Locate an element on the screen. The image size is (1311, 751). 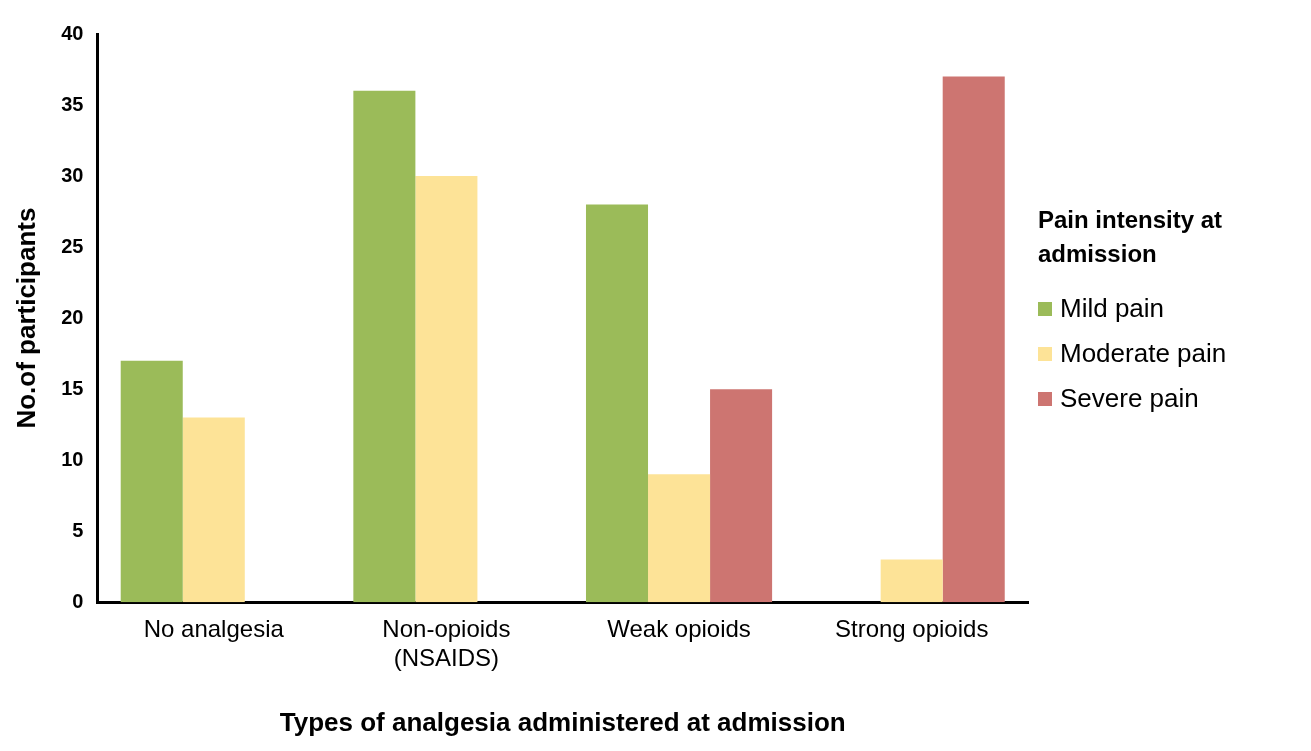
legend-label: Mild pain is located at coordinates (1112, 308).